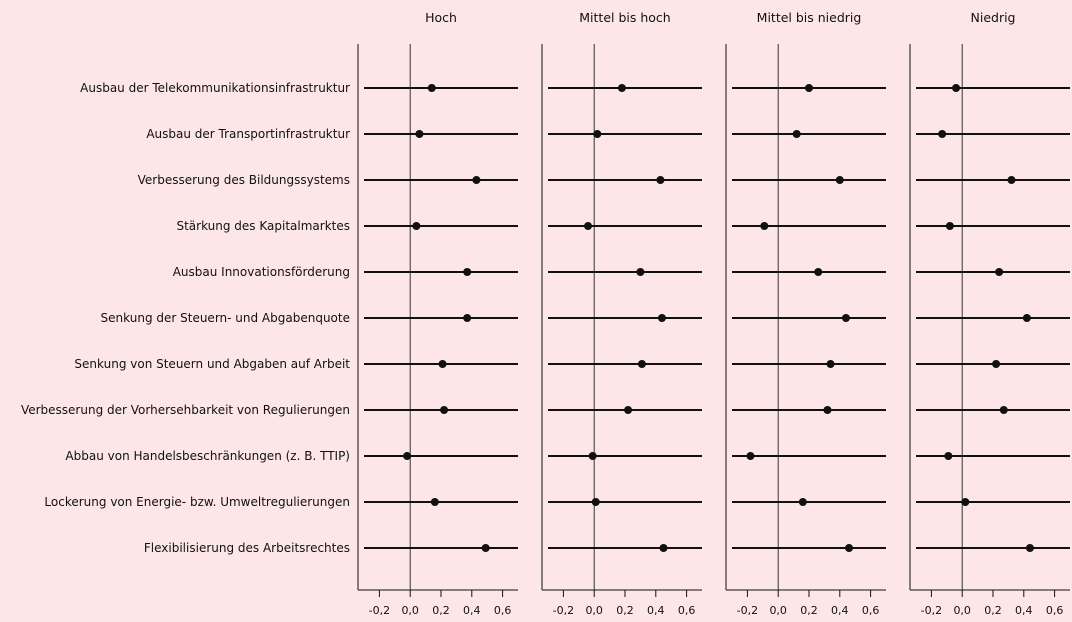  Describe the element at coordinates (248, 134) in the screenshot. I see `category-label: Ausbau der Transportinfrastruktur` at that location.